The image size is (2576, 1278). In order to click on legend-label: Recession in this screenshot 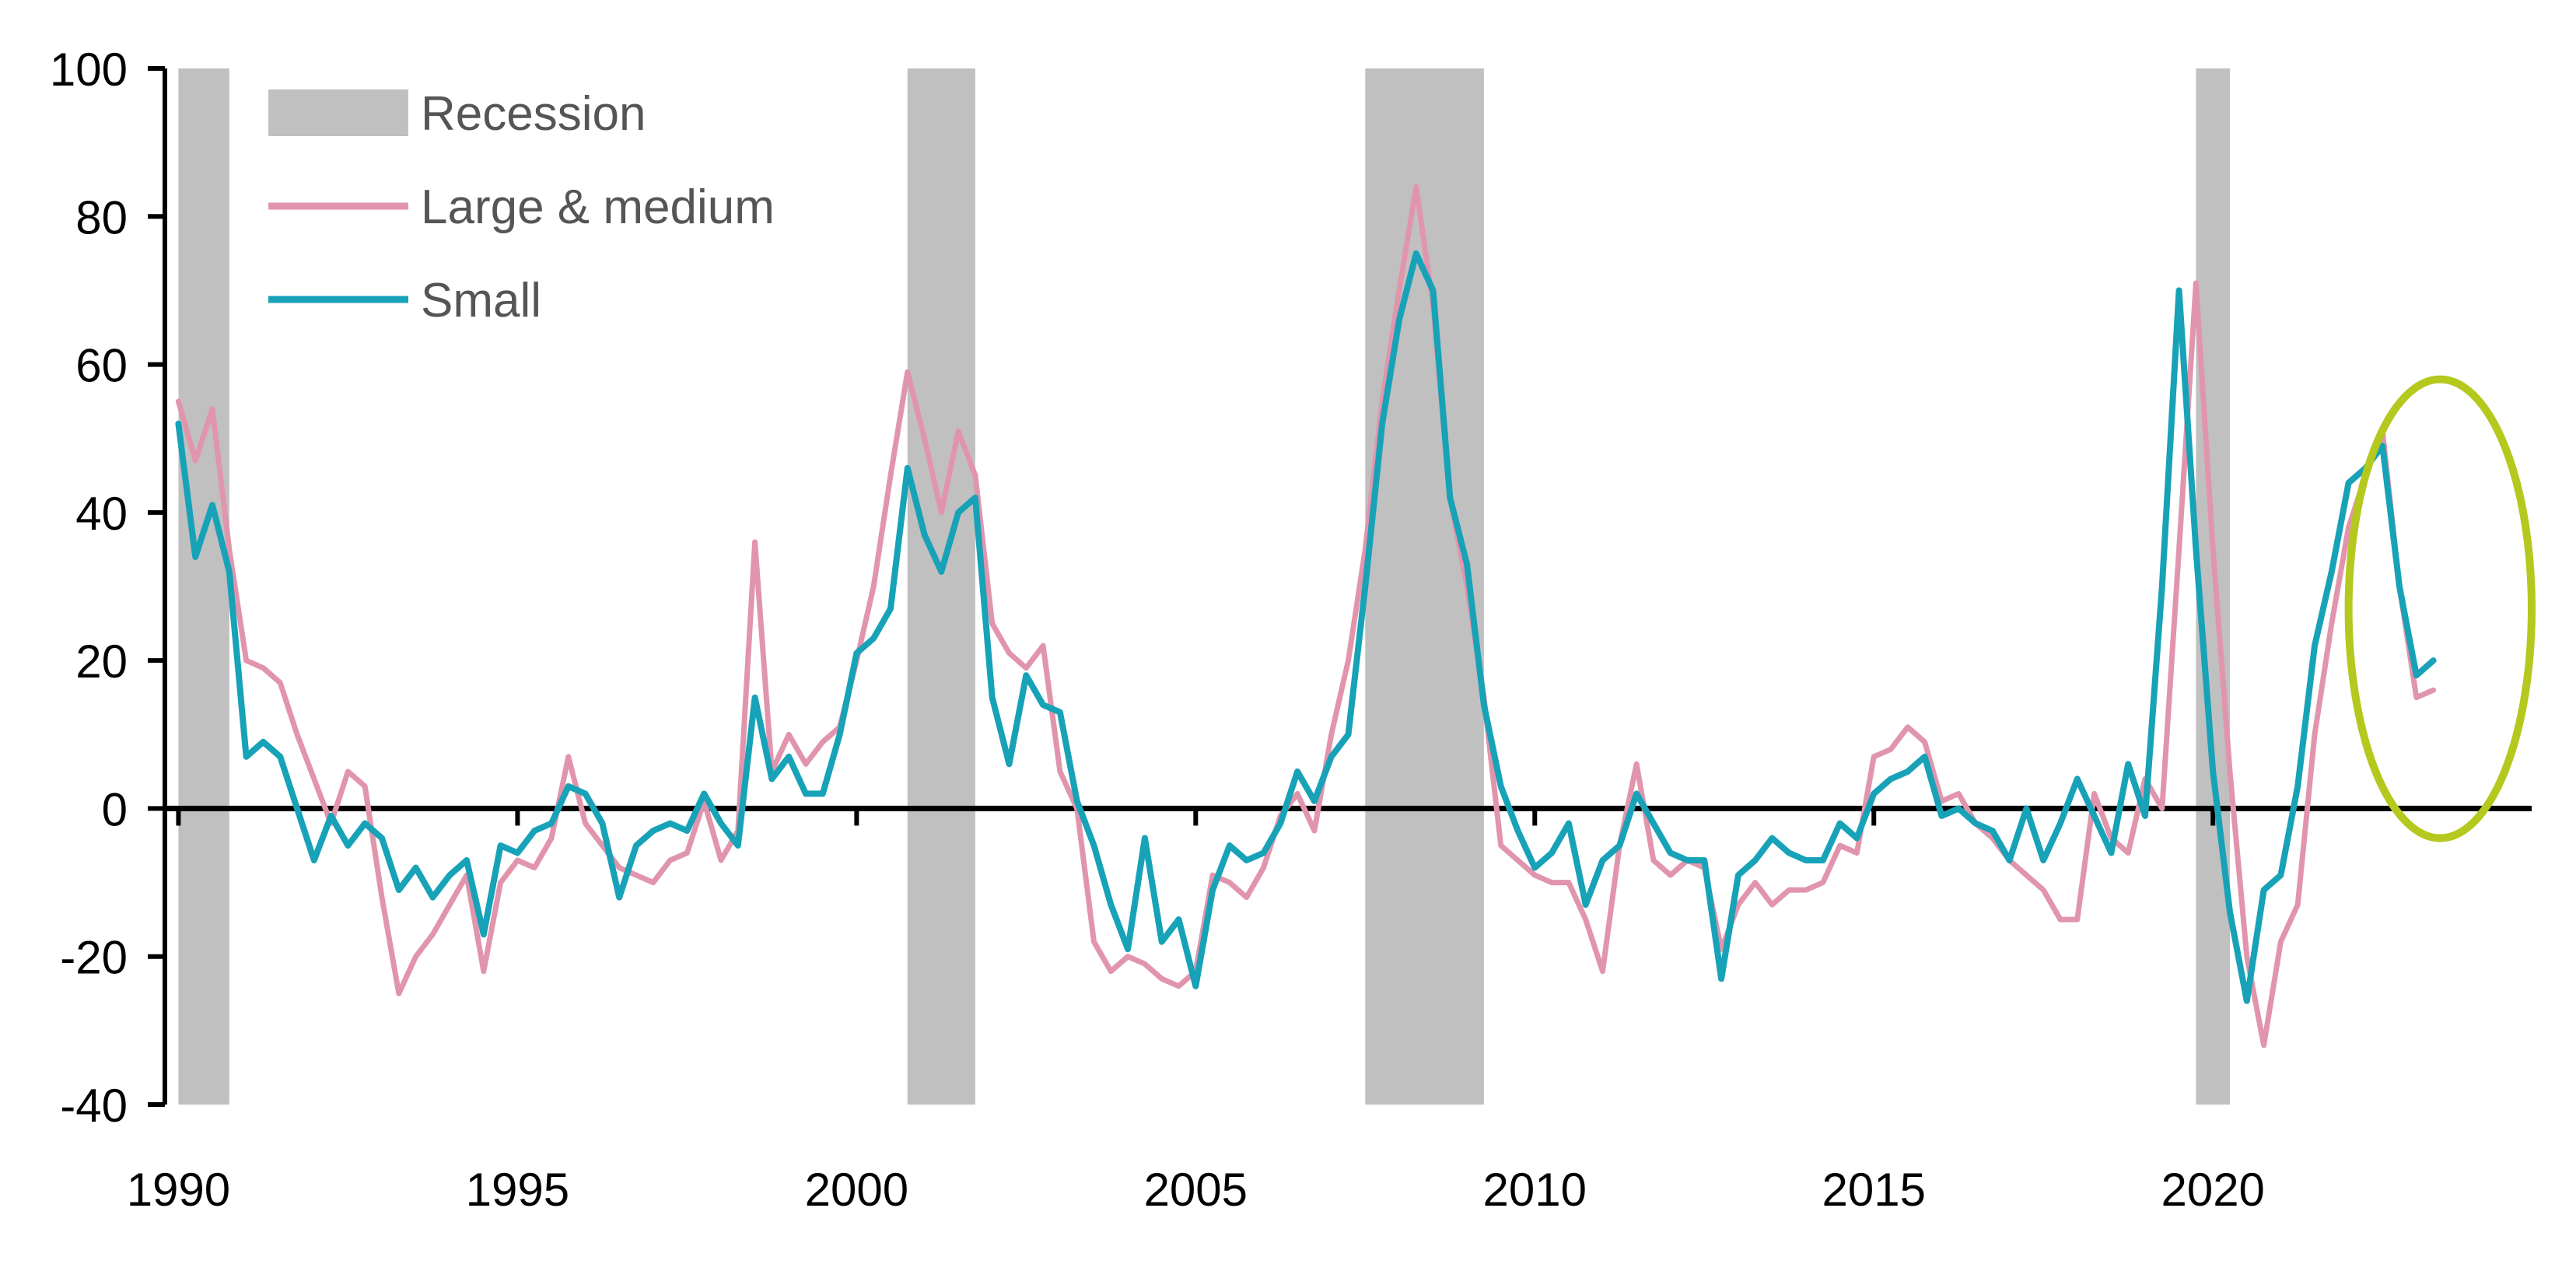, I will do `click(533, 114)`.